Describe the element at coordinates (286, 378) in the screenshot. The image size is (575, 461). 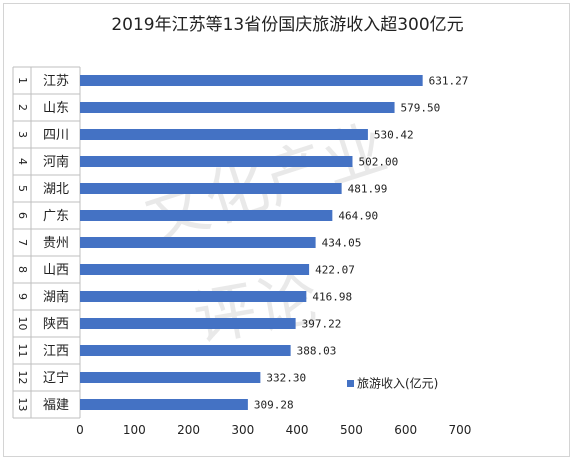
I see `bar-value-label: 332.30` at that location.